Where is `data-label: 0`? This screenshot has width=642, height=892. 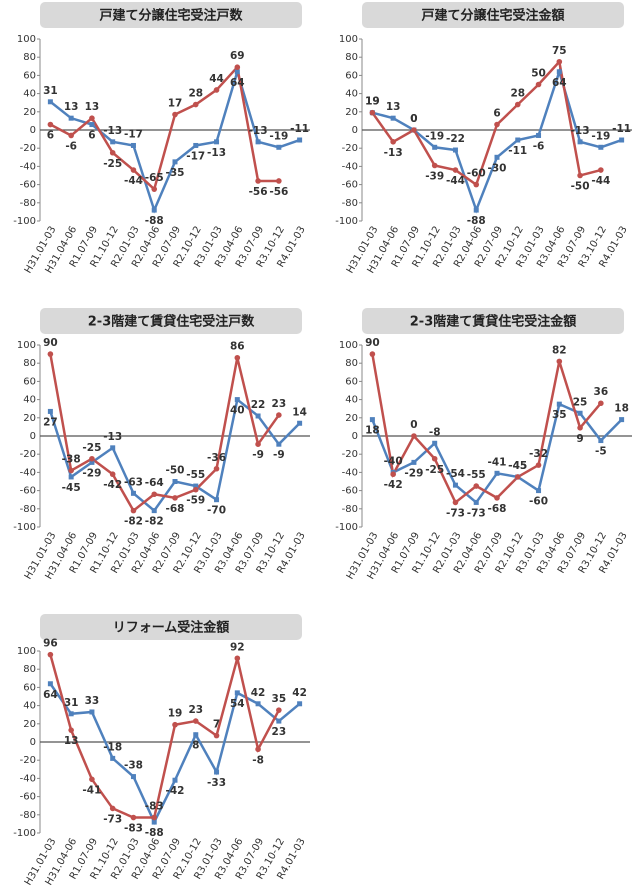 data-label: 0 is located at coordinates (413, 119).